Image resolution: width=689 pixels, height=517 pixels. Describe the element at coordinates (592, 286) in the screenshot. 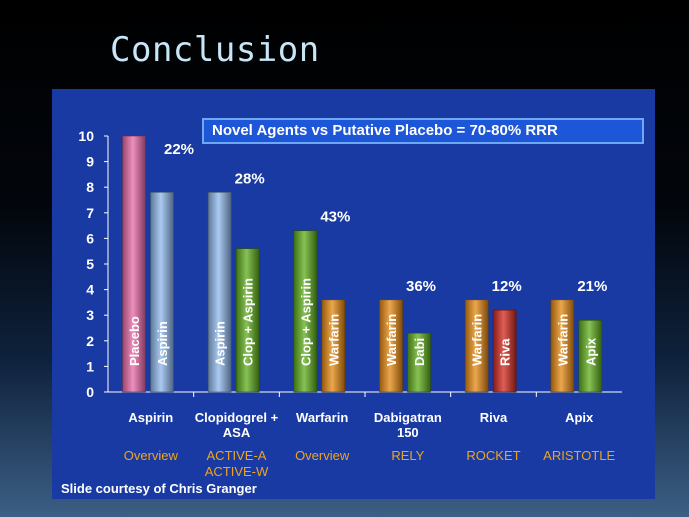

I see `rrr-label: 21%` at that location.